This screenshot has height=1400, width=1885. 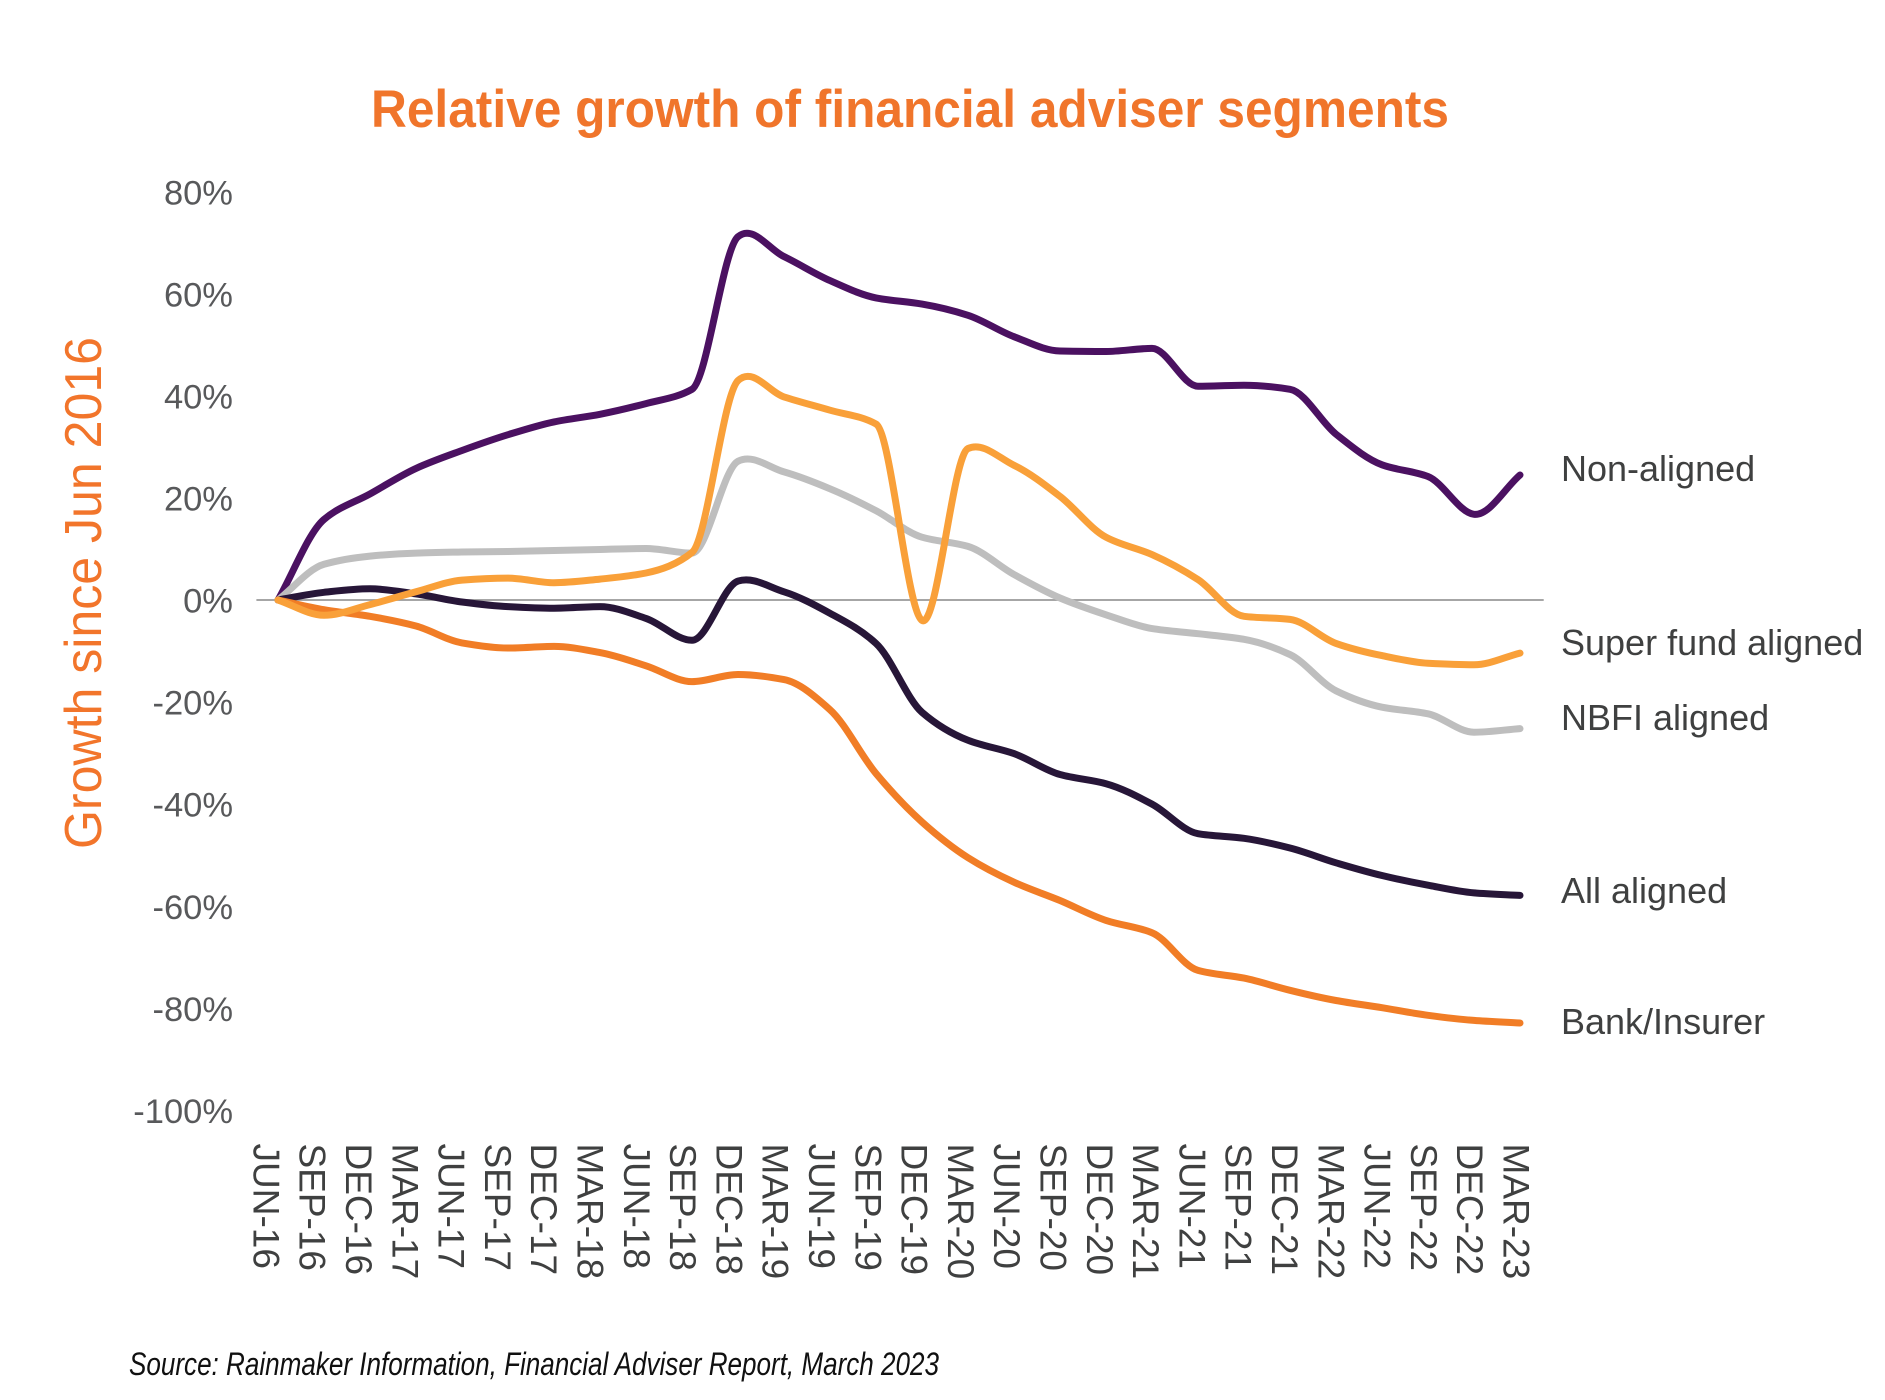 What do you see at coordinates (198, 296) in the screenshot?
I see `svg-text: 60%` at bounding box center [198, 296].